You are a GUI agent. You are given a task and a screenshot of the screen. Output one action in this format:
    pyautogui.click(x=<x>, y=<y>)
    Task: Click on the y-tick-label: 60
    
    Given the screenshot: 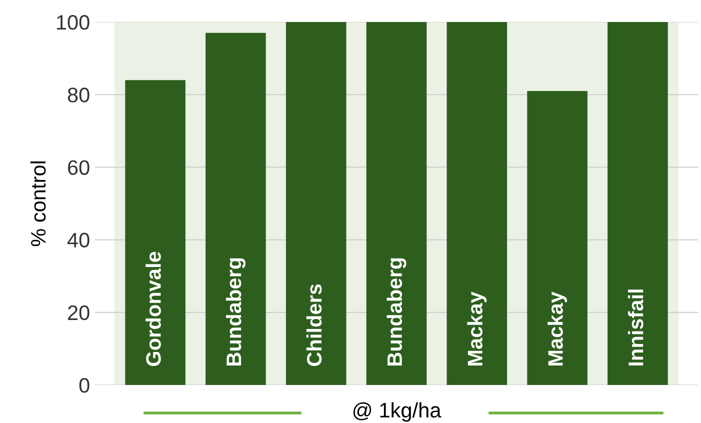 What is the action you would take?
    pyautogui.click(x=79, y=167)
    